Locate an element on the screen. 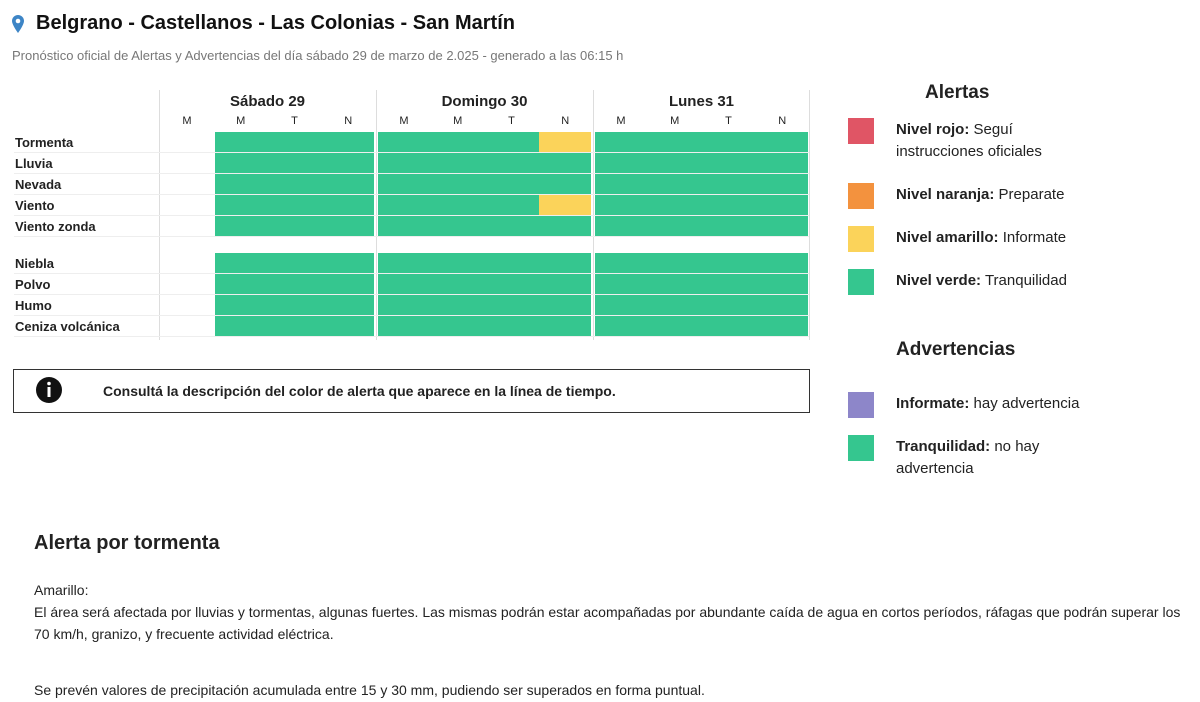  legend-item: Nivel verde: Tranquilidad is located at coordinates (996, 281).